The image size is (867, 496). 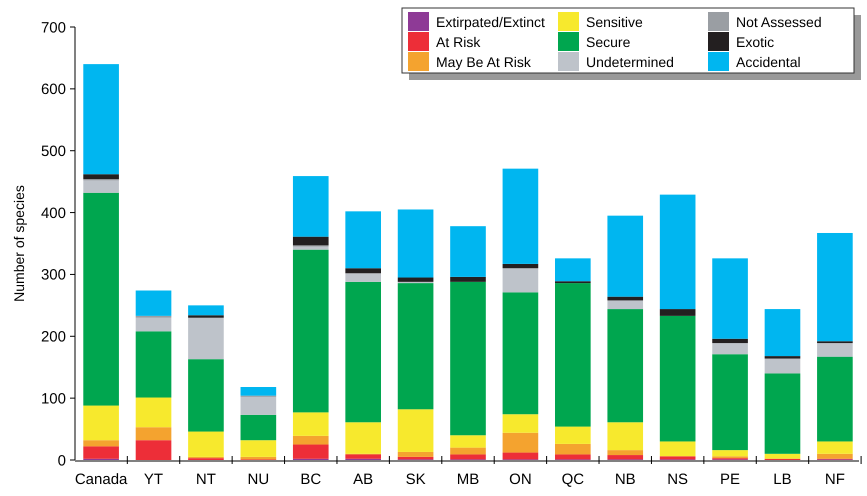 I want to click on x-tick-label: SK, so click(x=416, y=479).